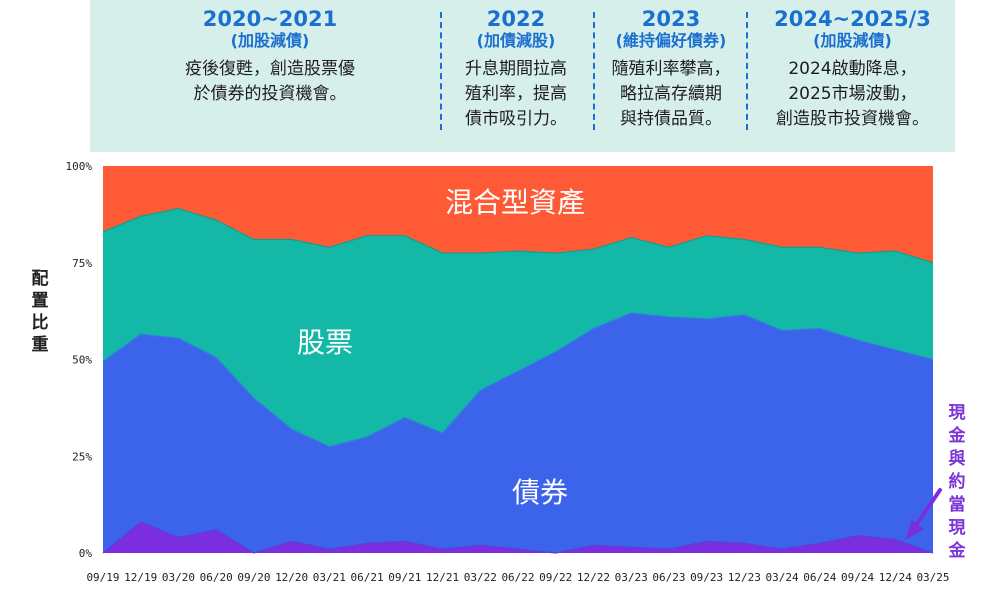 The height and width of the screenshot is (590, 1000). Describe the element at coordinates (671, 19) in the screenshot. I see `period-title: 2023` at that location.